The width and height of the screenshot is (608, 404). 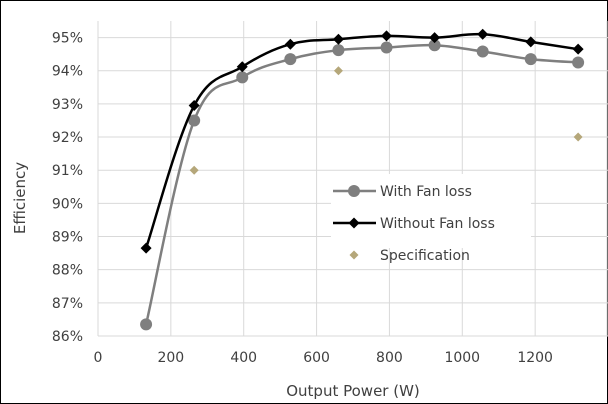 What do you see at coordinates (354, 223) in the screenshot?
I see `legend-marker-without-fan-loss` at bounding box center [354, 223].